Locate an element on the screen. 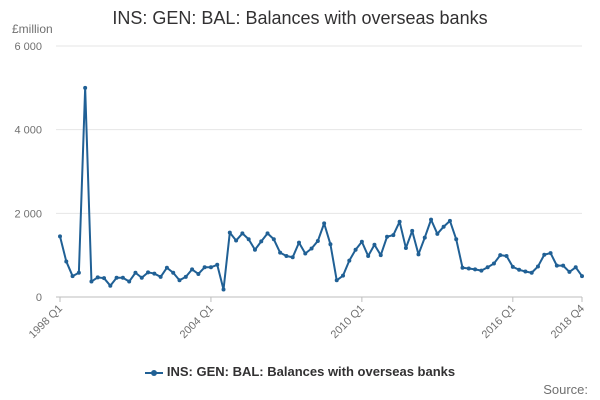 The image size is (600, 400). y-axis: £million 0 2 000 4 000 6 000 is located at coordinates (32, 163).